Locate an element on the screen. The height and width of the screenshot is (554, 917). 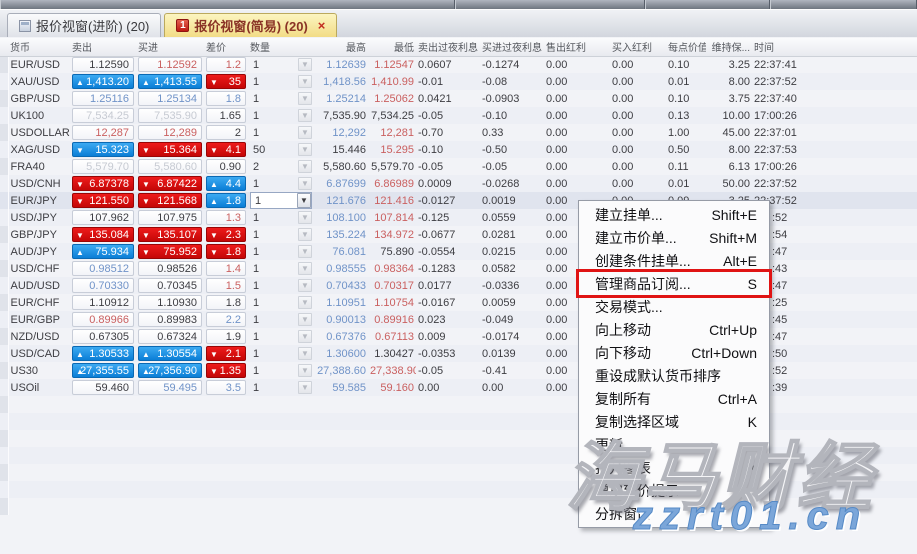
sell-price-cell: ▲ 1,413.20 is located at coordinates (103, 81).